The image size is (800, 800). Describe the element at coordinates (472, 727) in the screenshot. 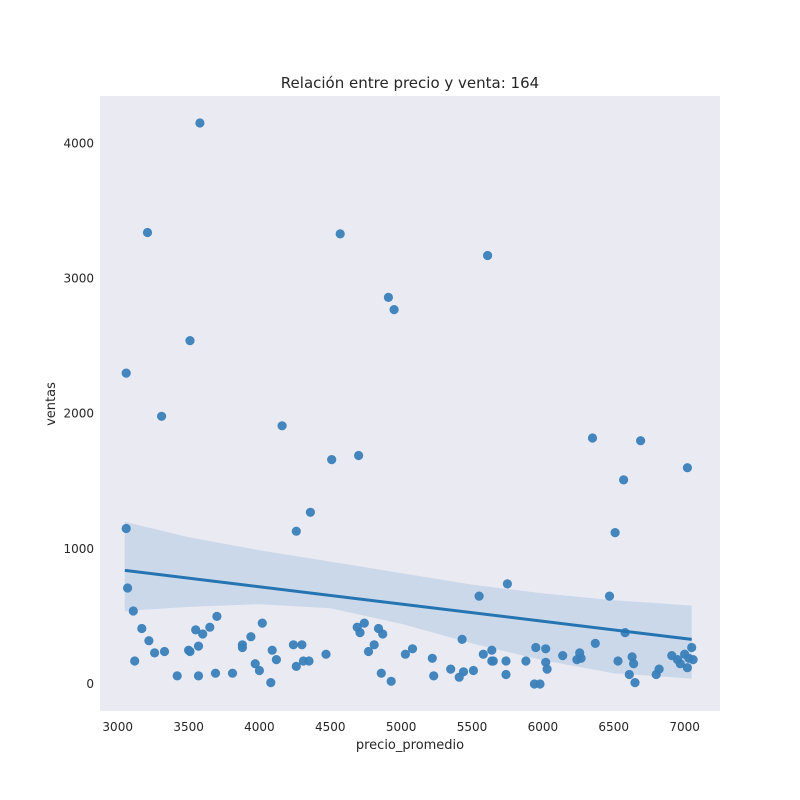

I see `x-tick-label: 5500` at that location.